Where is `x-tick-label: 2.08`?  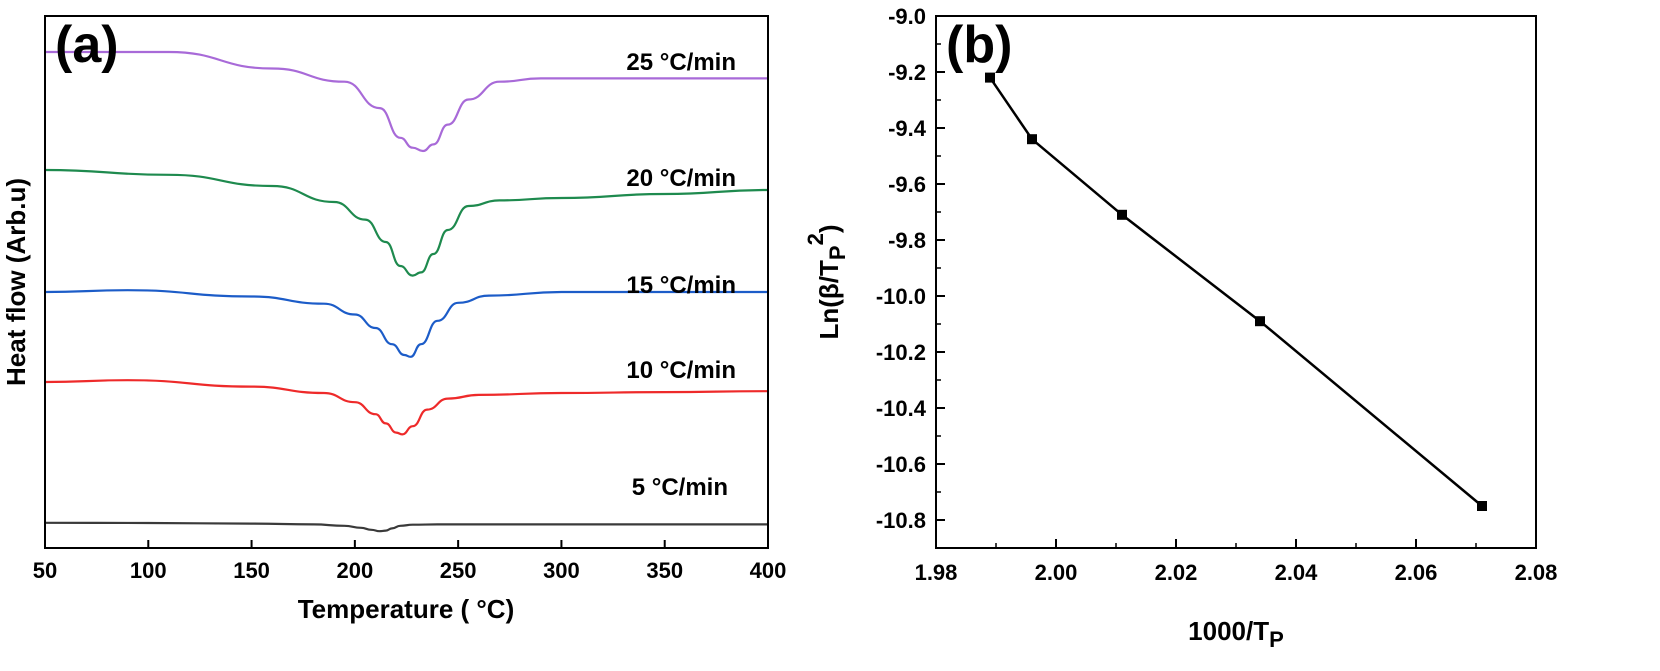
x-tick-label: 2.08 is located at coordinates (1536, 572).